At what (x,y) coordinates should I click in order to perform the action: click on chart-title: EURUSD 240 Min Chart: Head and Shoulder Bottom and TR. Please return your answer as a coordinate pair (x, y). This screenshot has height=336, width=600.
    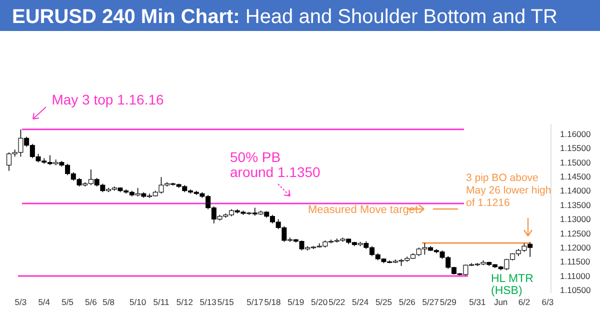
    Looking at the image, I should click on (285, 17).